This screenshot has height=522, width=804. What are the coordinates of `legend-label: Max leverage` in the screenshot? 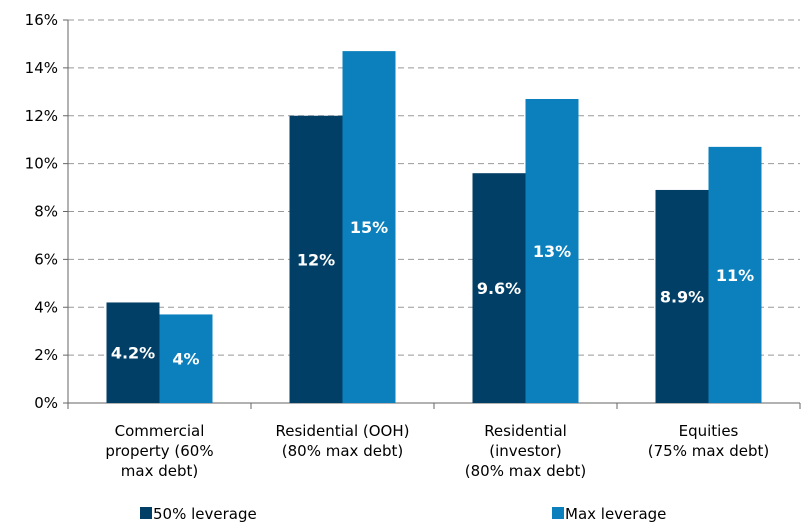 It's located at (615, 513).